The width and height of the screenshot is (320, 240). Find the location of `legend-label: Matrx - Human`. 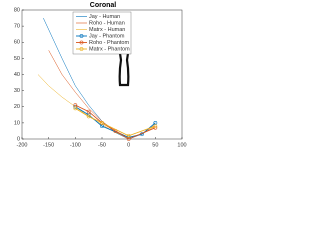

legend-label: Matrx - Human is located at coordinates (107, 30).